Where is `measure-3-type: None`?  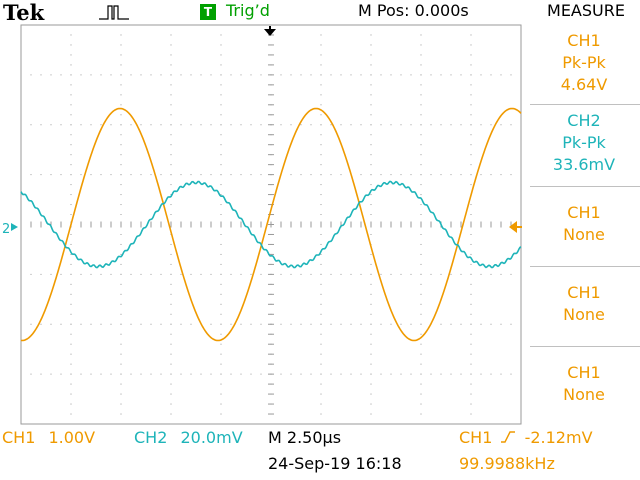
measure-3-type: None is located at coordinates (584, 234).